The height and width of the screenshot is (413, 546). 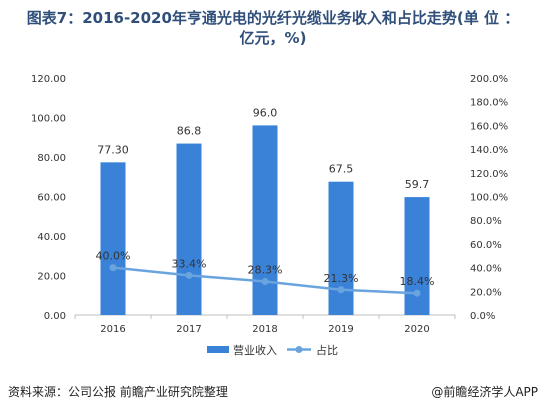 What do you see at coordinates (486, 221) in the screenshot?
I see `right-tick-label: 80.0%` at bounding box center [486, 221].